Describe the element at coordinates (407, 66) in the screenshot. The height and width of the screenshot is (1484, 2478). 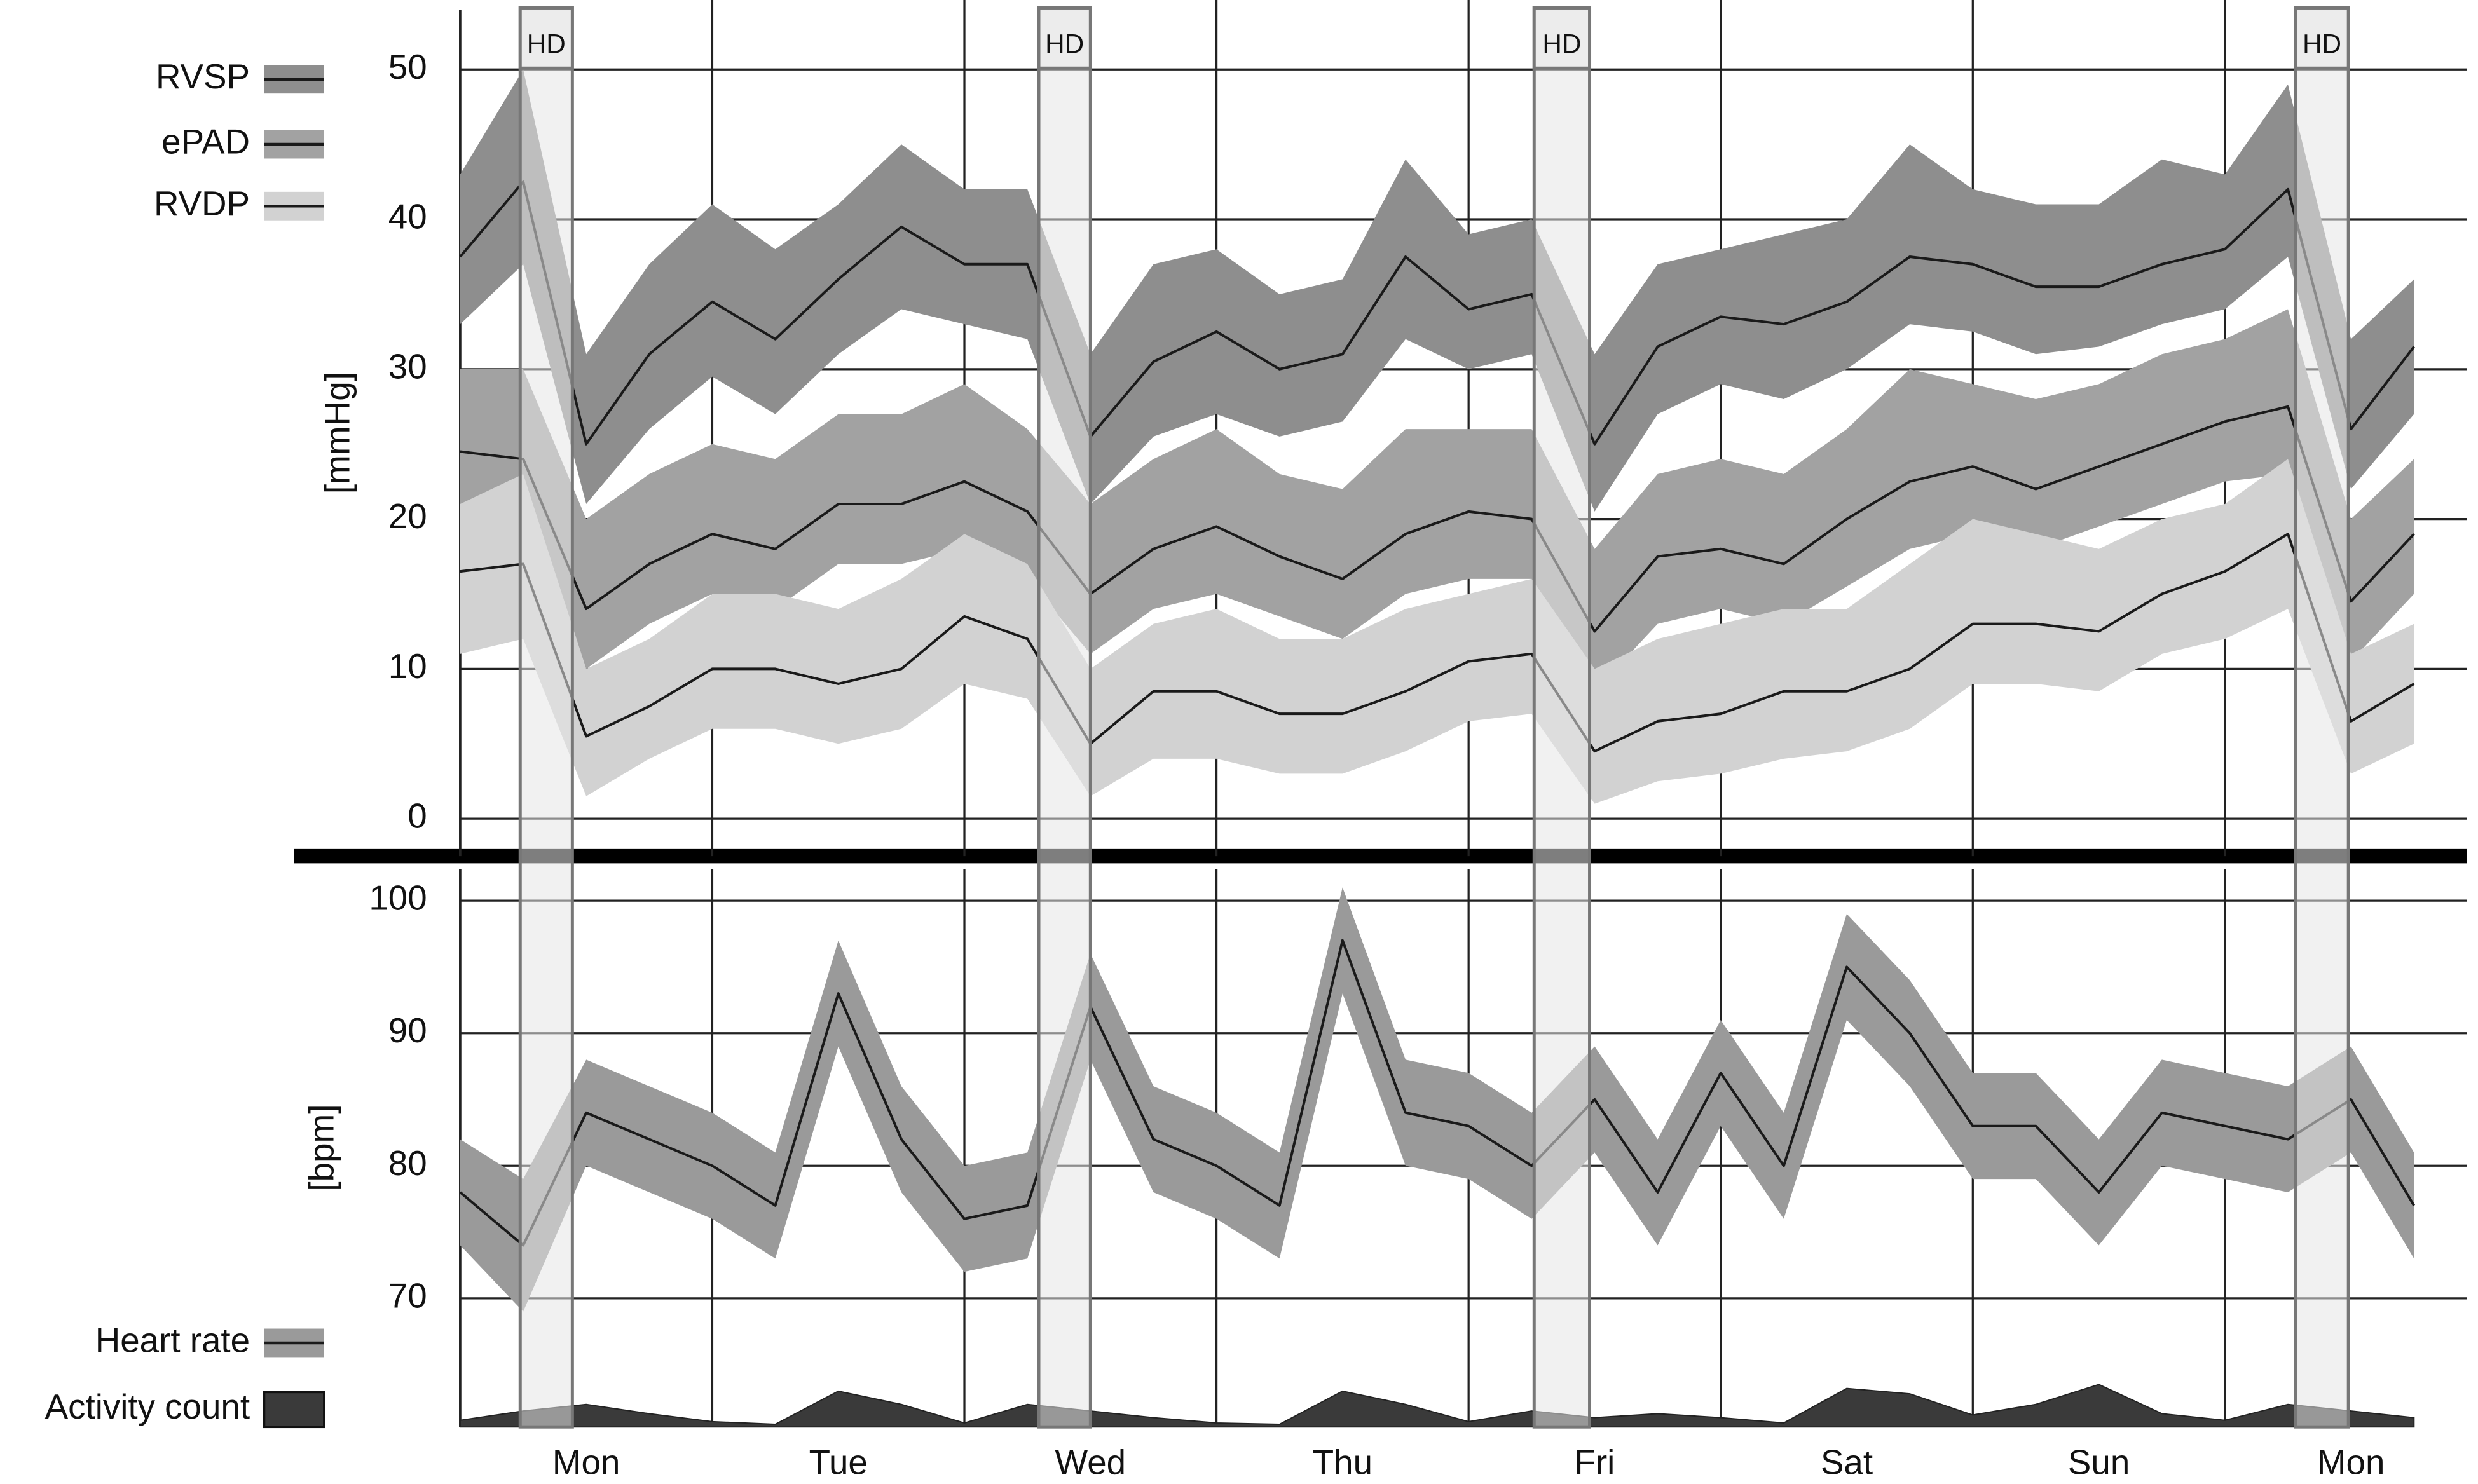
I see `y-tick-label: 50` at that location.